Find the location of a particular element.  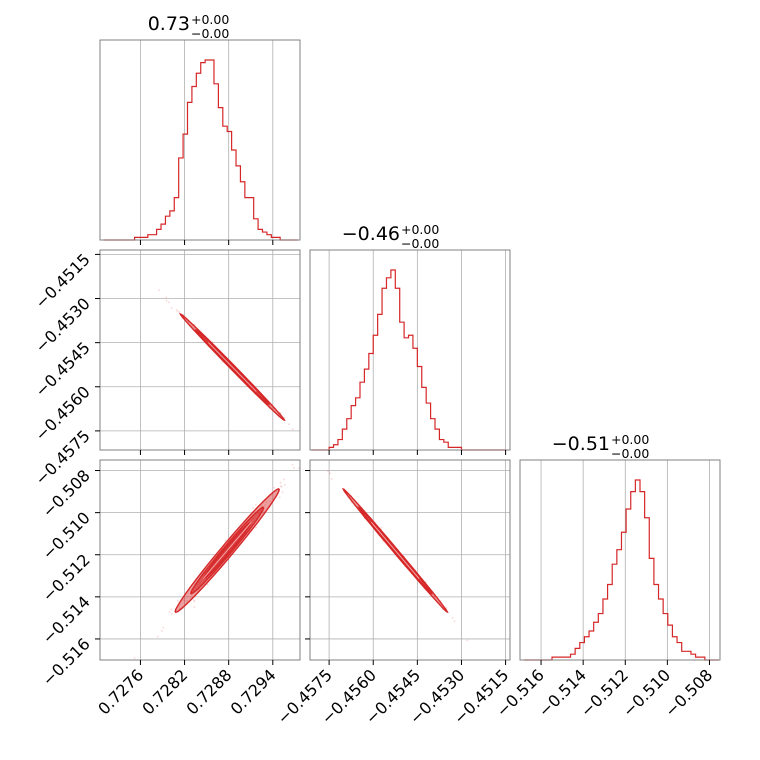

param-title-2: −0.51 is located at coordinates (581, 444).